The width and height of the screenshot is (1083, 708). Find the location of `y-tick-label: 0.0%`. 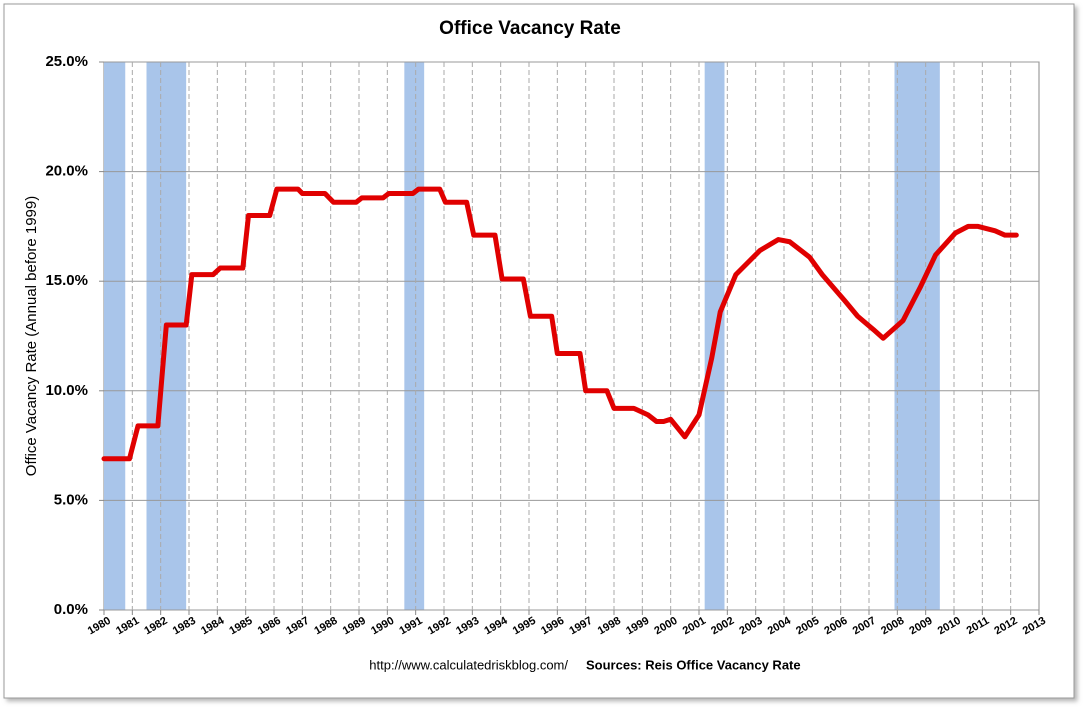

y-tick-label: 0.0% is located at coordinates (71, 609).